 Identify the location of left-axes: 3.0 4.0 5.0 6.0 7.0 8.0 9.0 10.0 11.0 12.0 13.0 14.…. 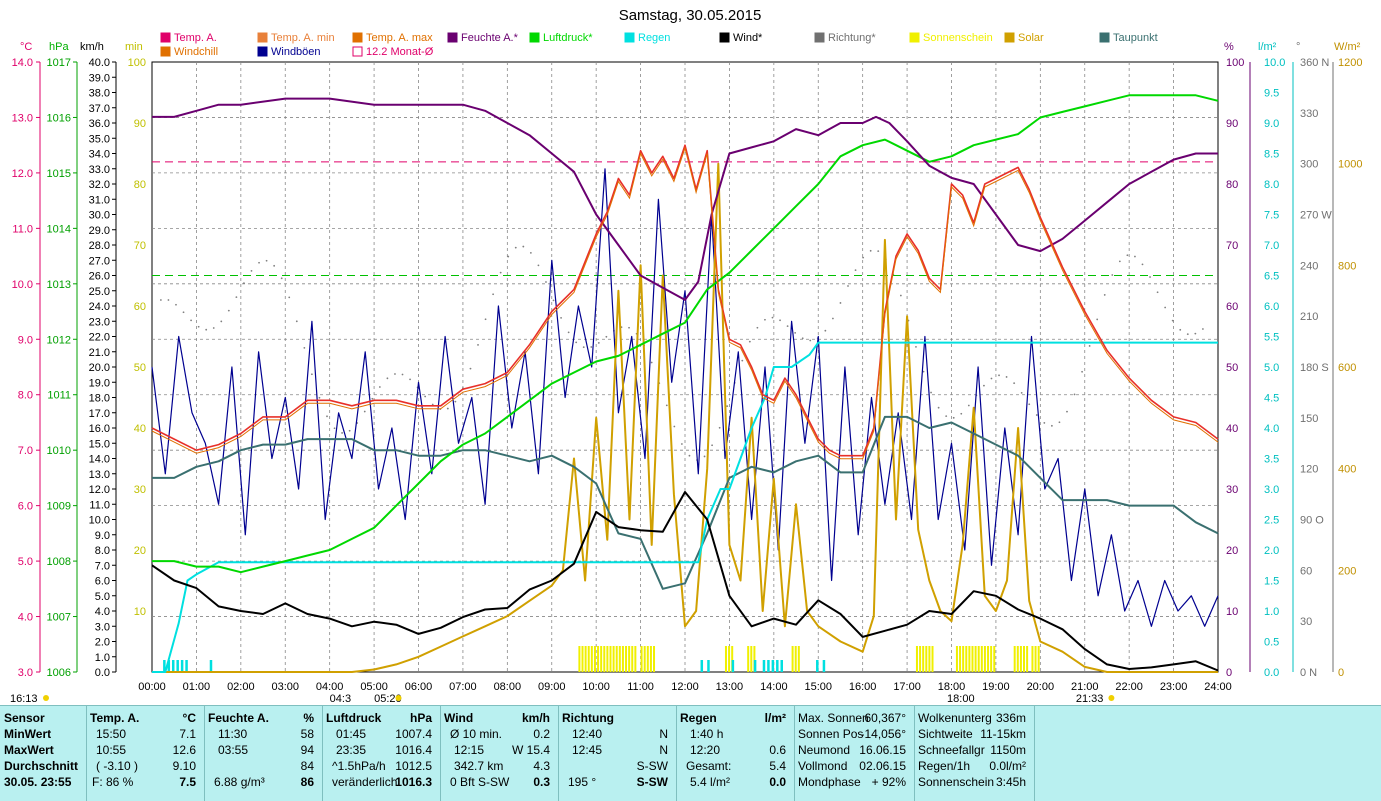
(79, 368).